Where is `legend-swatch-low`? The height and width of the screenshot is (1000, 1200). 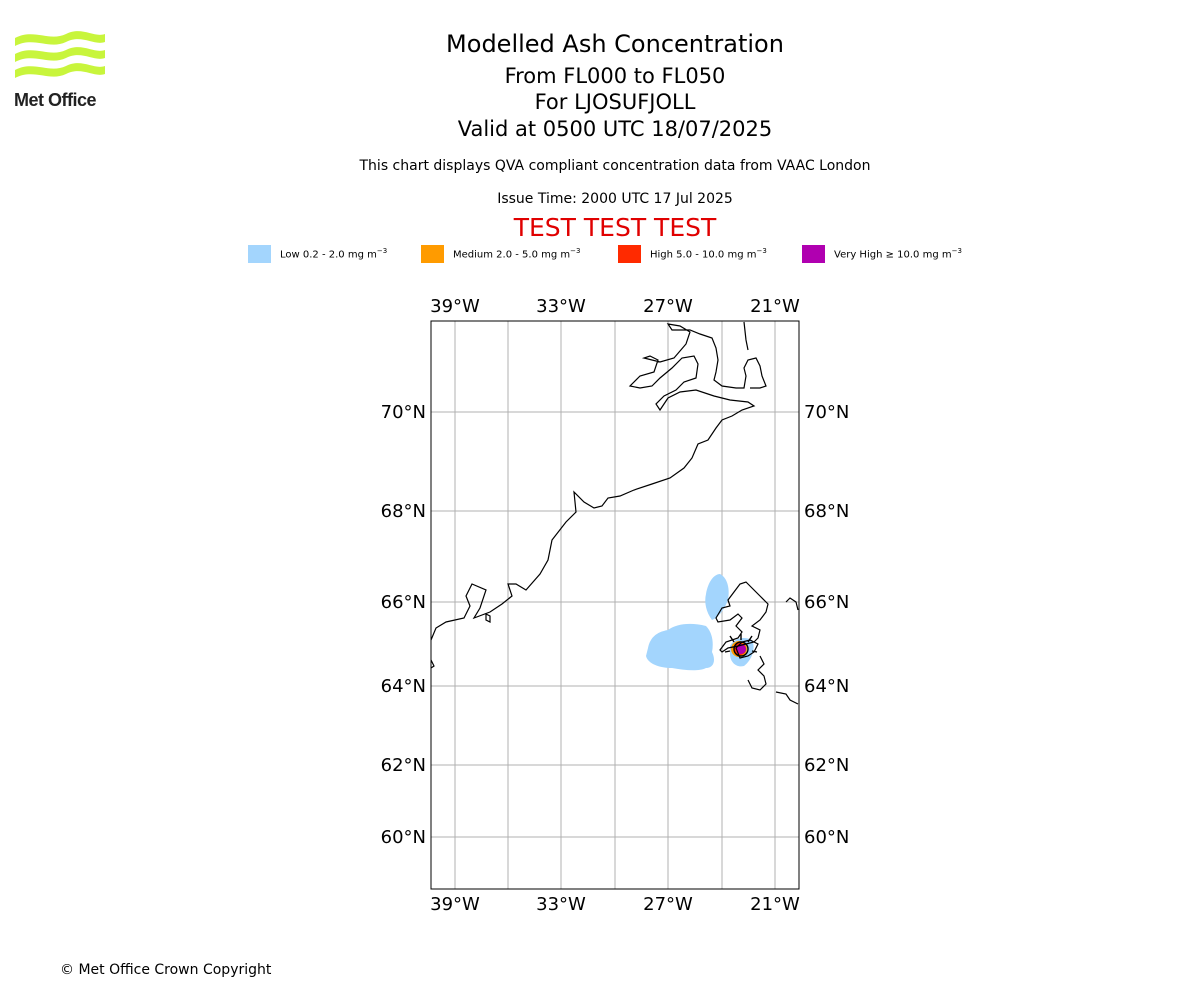
legend-swatch-low is located at coordinates (259, 254).